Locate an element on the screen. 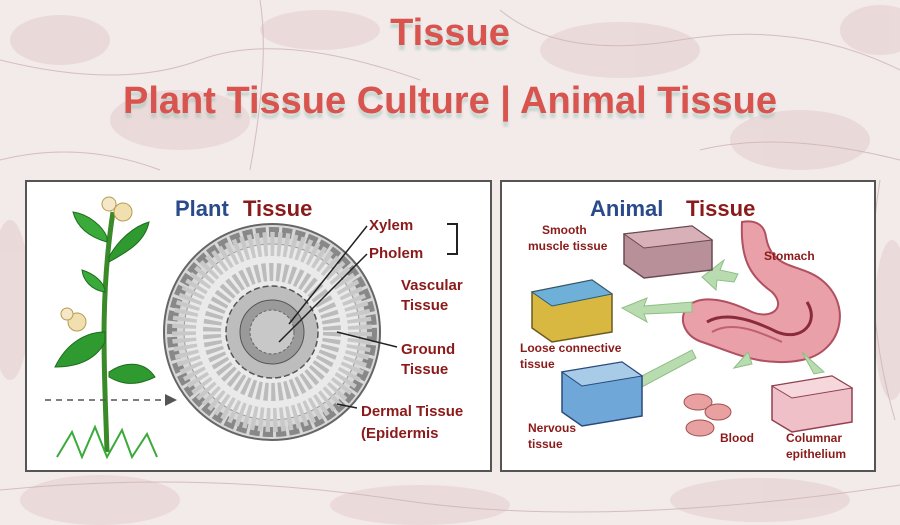 The image size is (900, 525). label-xylem: Xylem is located at coordinates (391, 225).